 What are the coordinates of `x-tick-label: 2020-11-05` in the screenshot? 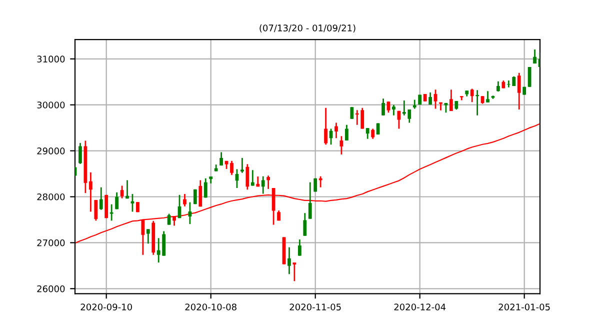 It's located at (315, 307).